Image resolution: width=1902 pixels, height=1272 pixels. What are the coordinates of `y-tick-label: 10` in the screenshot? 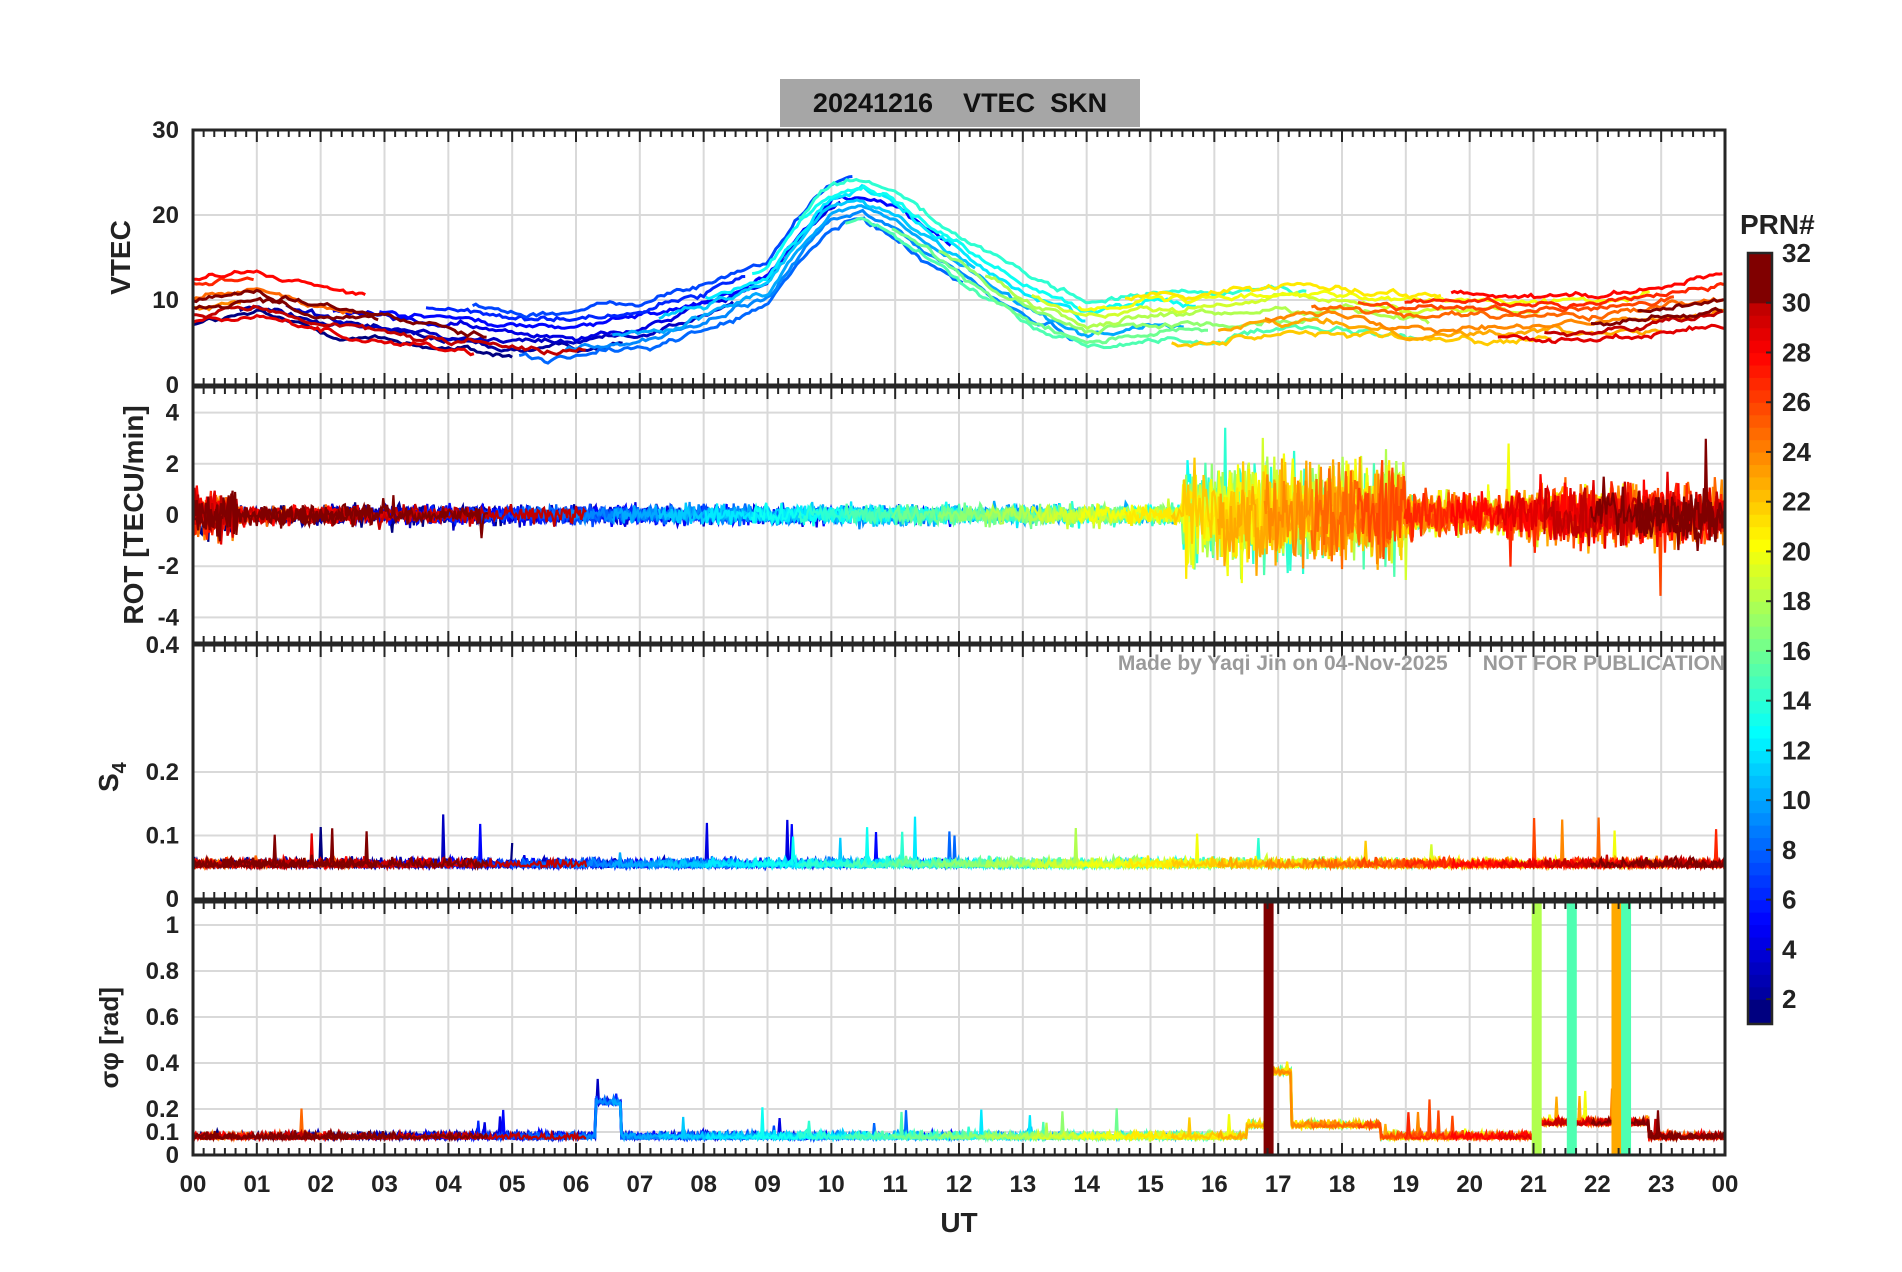 It's located at (165, 300).